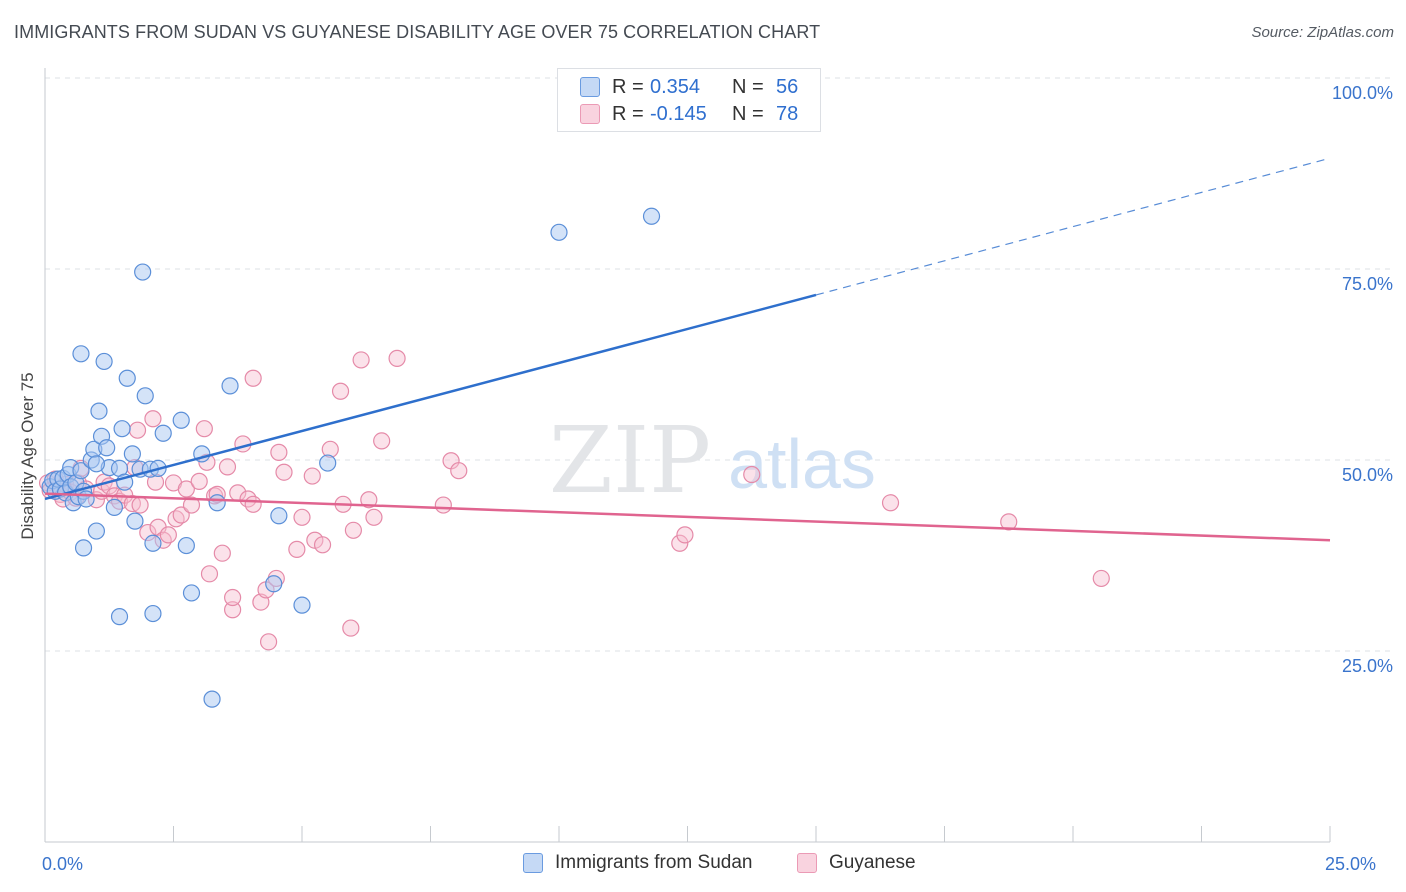 The width and height of the screenshot is (1406, 892). What do you see at coordinates (1322, 32) in the screenshot?
I see `source-label: Source: ZipAtlas.com` at bounding box center [1322, 32].